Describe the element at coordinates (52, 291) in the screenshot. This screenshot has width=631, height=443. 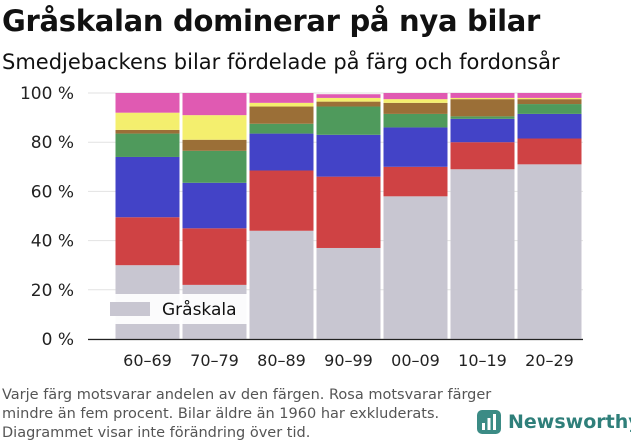
I see `y-tick-label: 20 %` at that location.